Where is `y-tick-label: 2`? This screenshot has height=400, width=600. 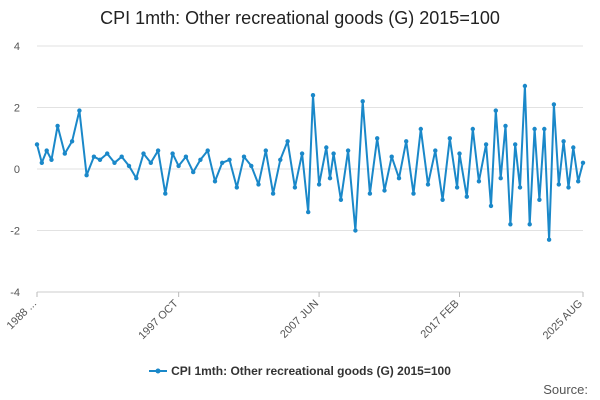 y-tick-label: 2 is located at coordinates (17, 109).